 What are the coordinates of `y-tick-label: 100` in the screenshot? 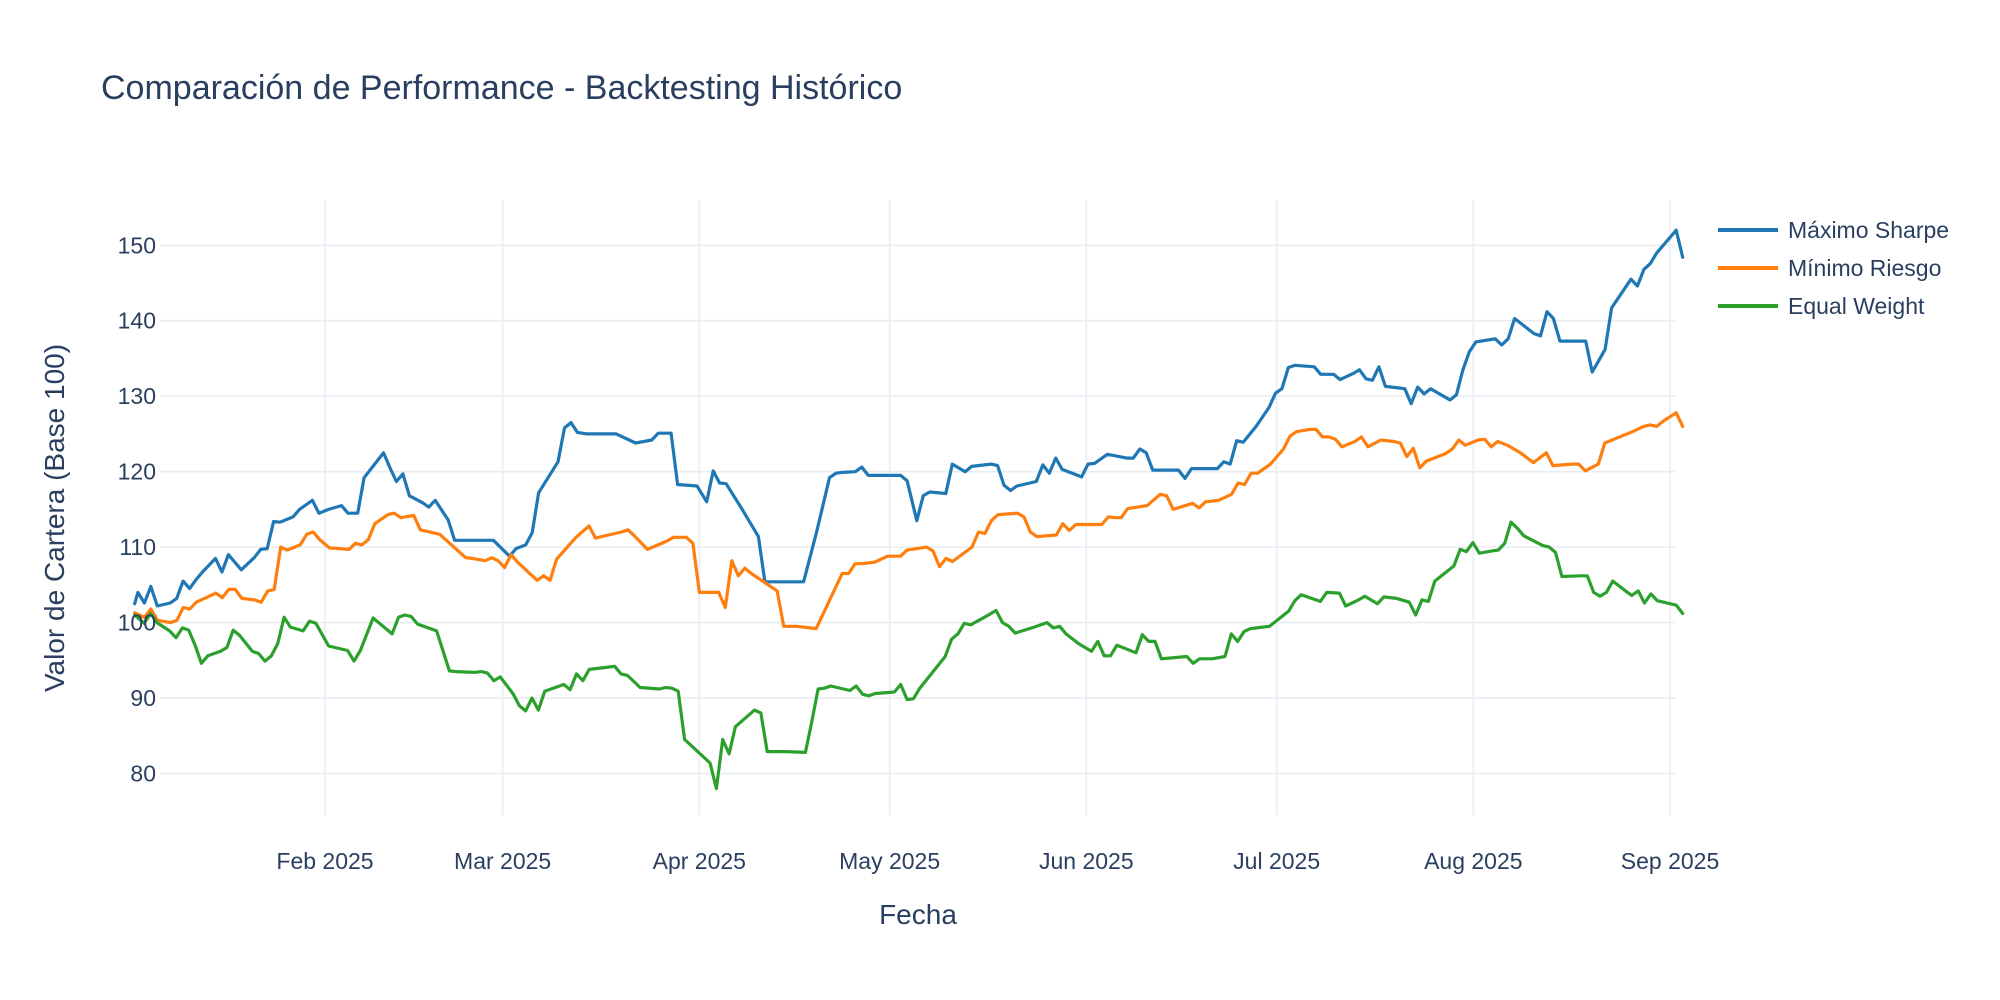 It's located at (137, 623).